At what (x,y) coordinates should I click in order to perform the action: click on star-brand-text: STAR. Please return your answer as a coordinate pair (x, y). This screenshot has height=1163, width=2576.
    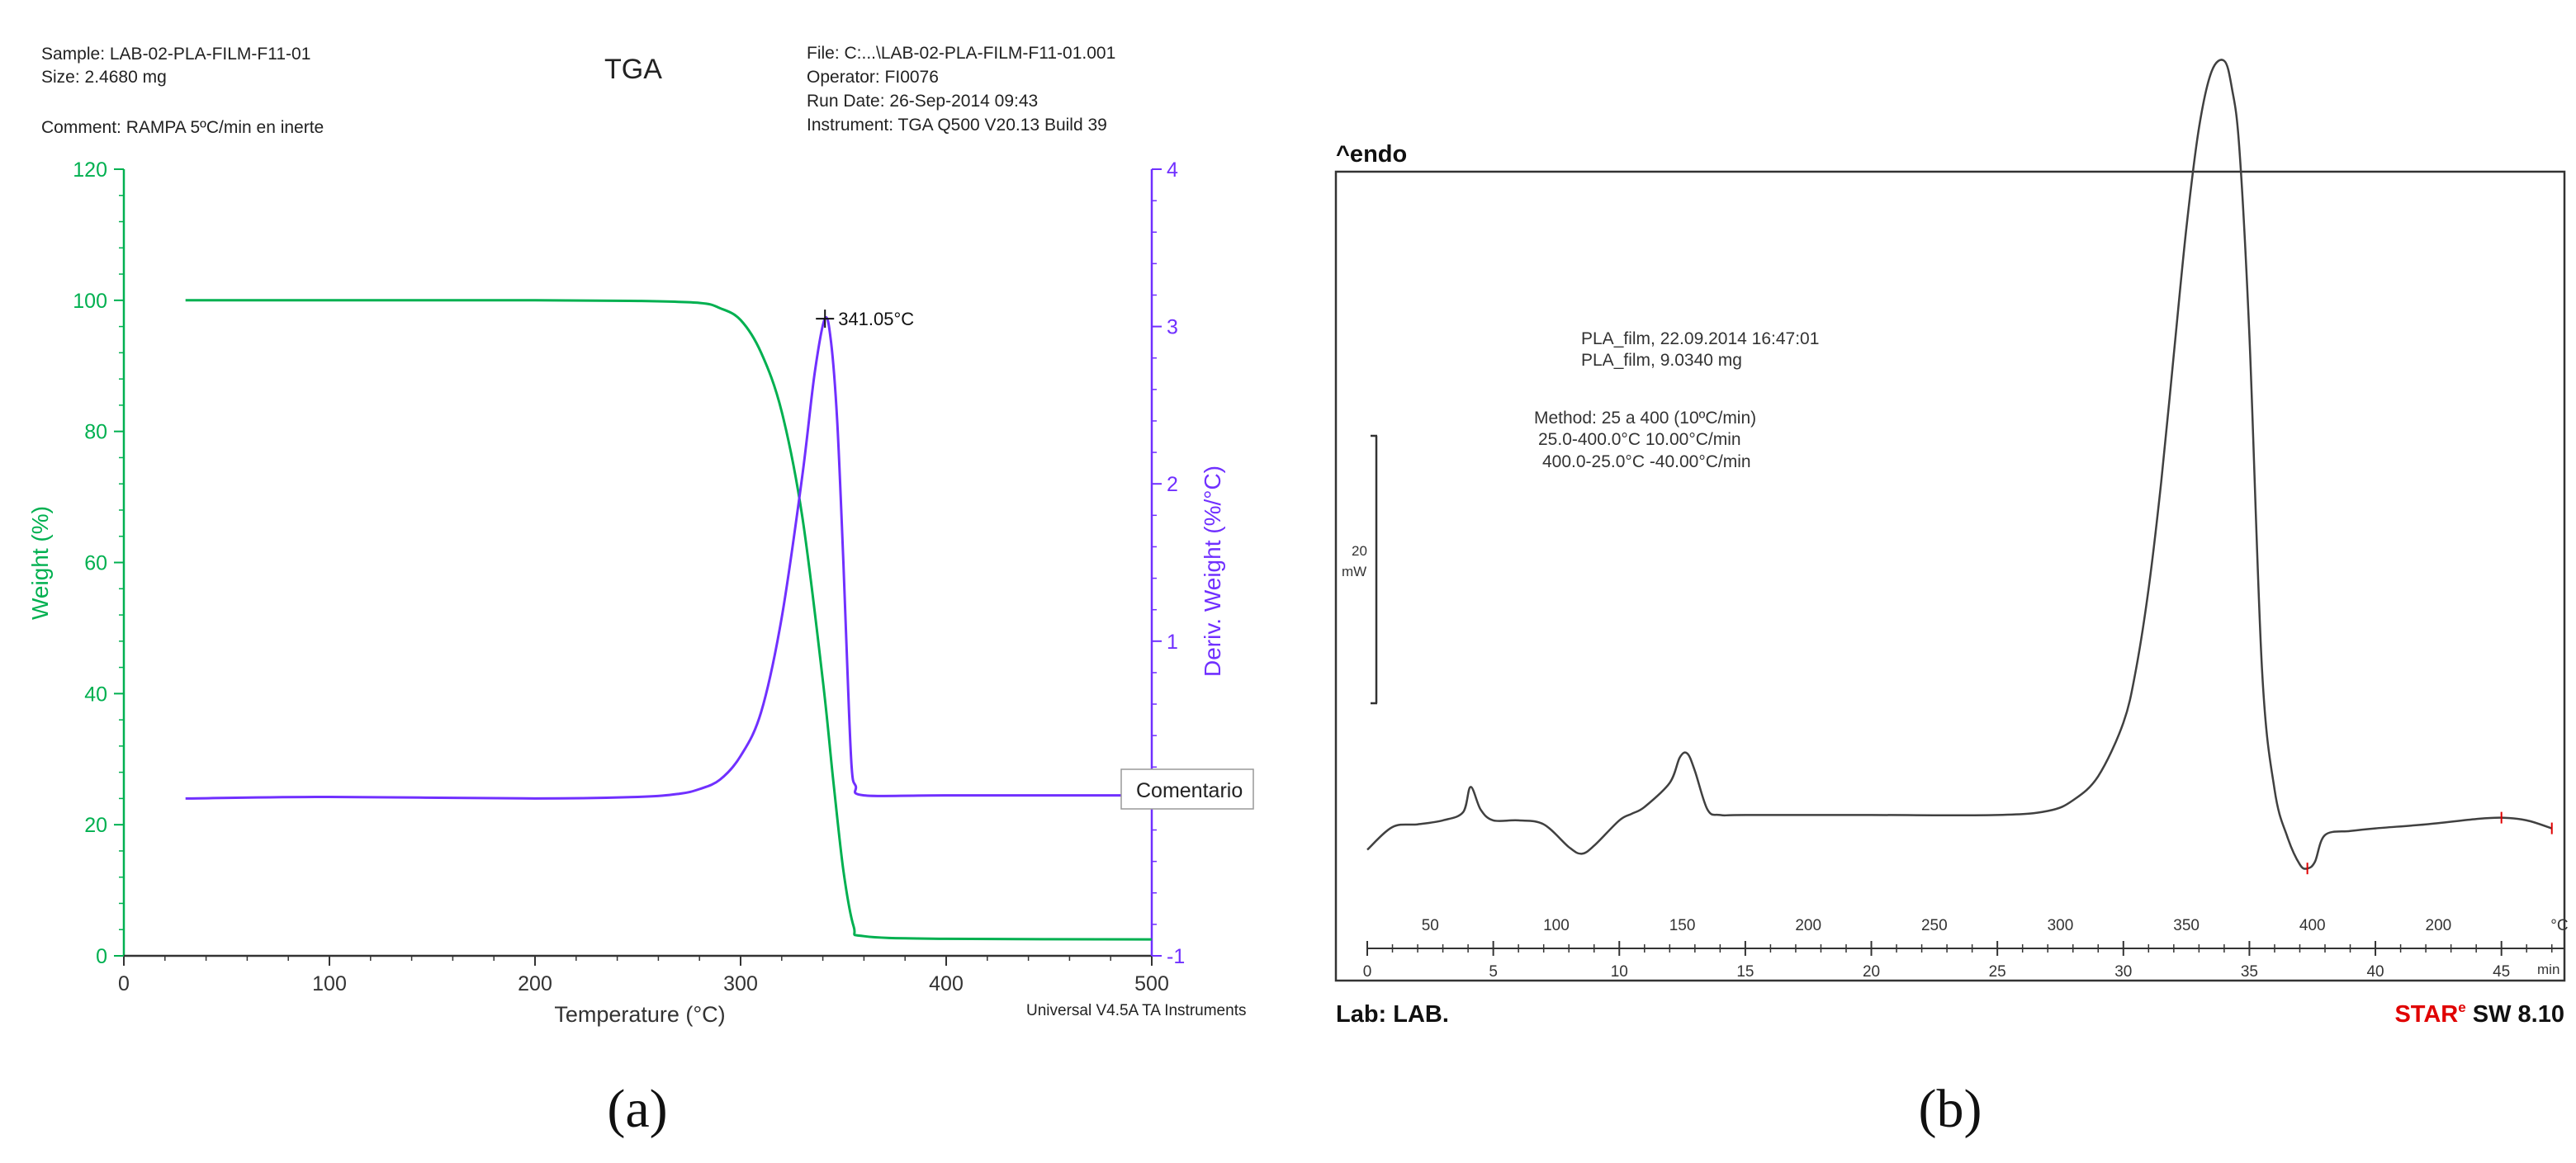
    Looking at the image, I should click on (2426, 1014).